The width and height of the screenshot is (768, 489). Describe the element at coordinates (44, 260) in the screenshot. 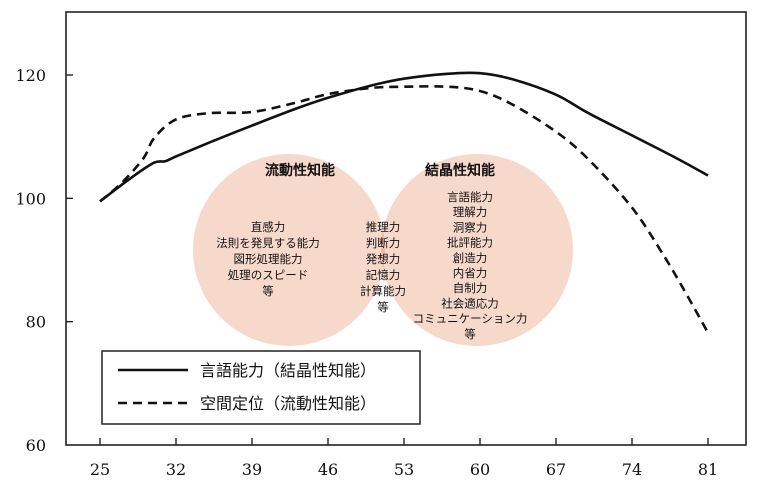

I see `y-axis-ticks: 60 80 100 120` at that location.